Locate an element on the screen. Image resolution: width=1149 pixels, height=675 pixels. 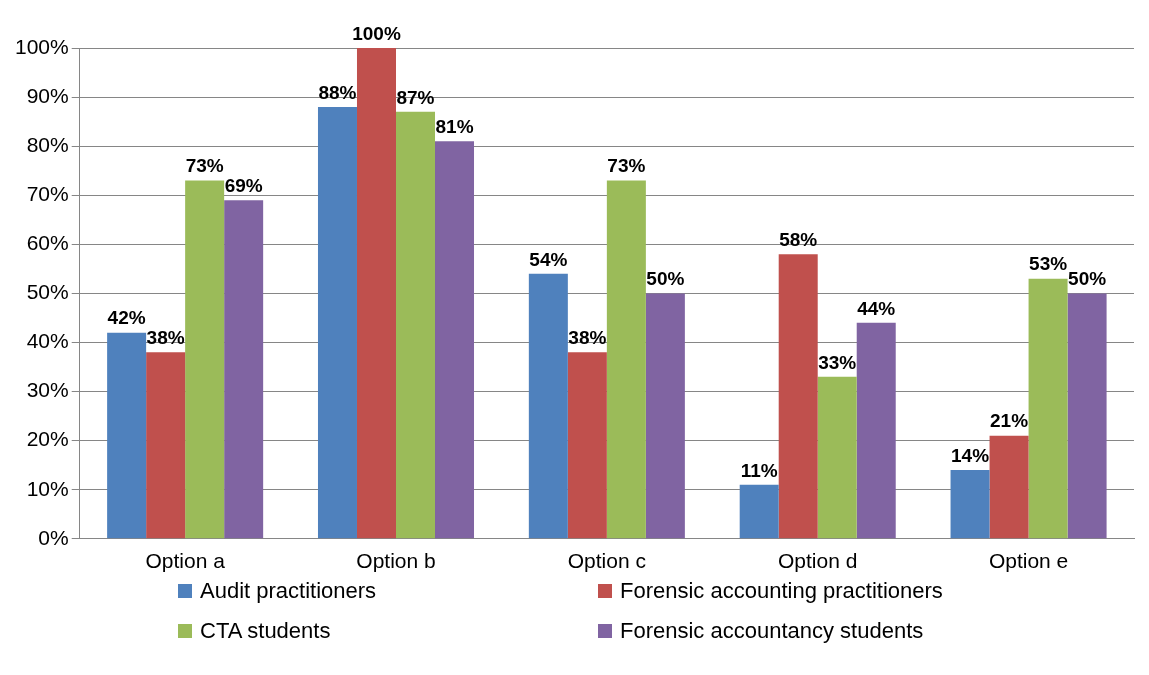
x-tick-label: Option c is located at coordinates (606, 561).